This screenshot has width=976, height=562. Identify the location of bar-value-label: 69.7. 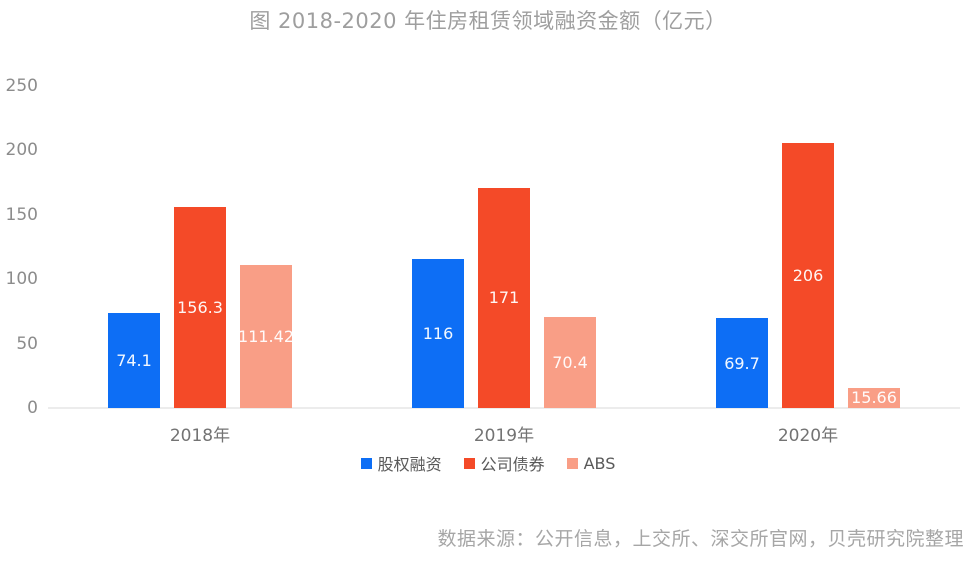
(742, 363).